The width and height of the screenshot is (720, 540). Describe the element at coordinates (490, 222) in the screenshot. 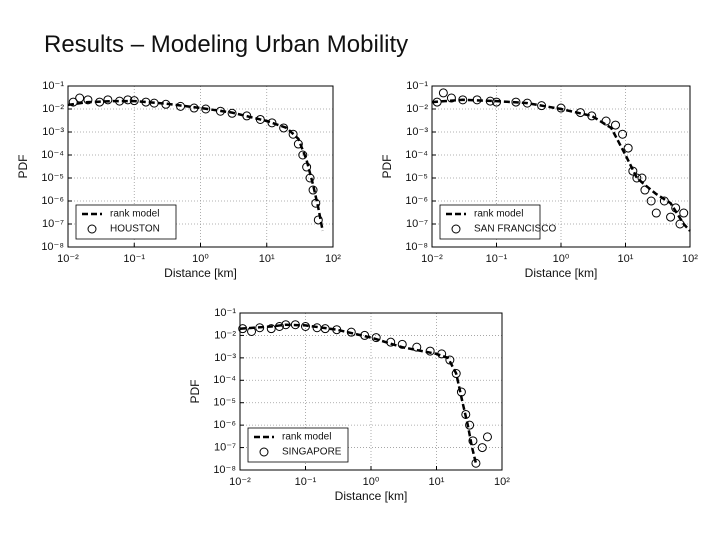

I see `legend-box` at that location.